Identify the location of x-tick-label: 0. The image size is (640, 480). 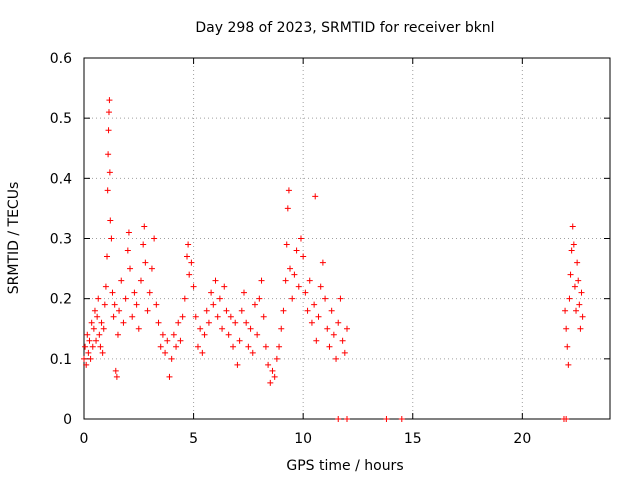
(84, 439).